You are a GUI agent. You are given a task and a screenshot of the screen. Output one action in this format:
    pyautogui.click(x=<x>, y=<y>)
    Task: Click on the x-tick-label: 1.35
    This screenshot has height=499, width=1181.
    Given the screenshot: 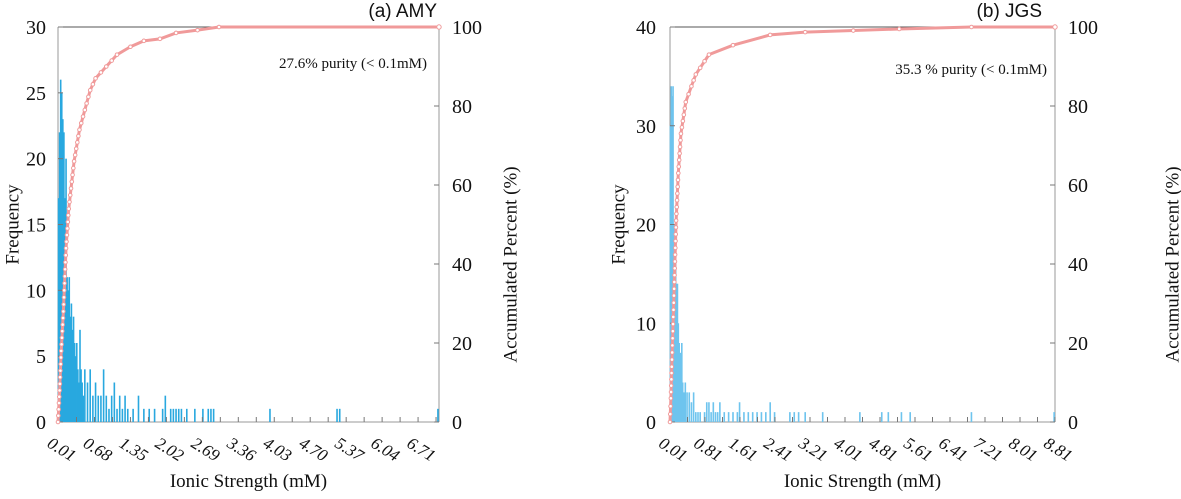 What is the action you would take?
    pyautogui.click(x=133, y=449)
    